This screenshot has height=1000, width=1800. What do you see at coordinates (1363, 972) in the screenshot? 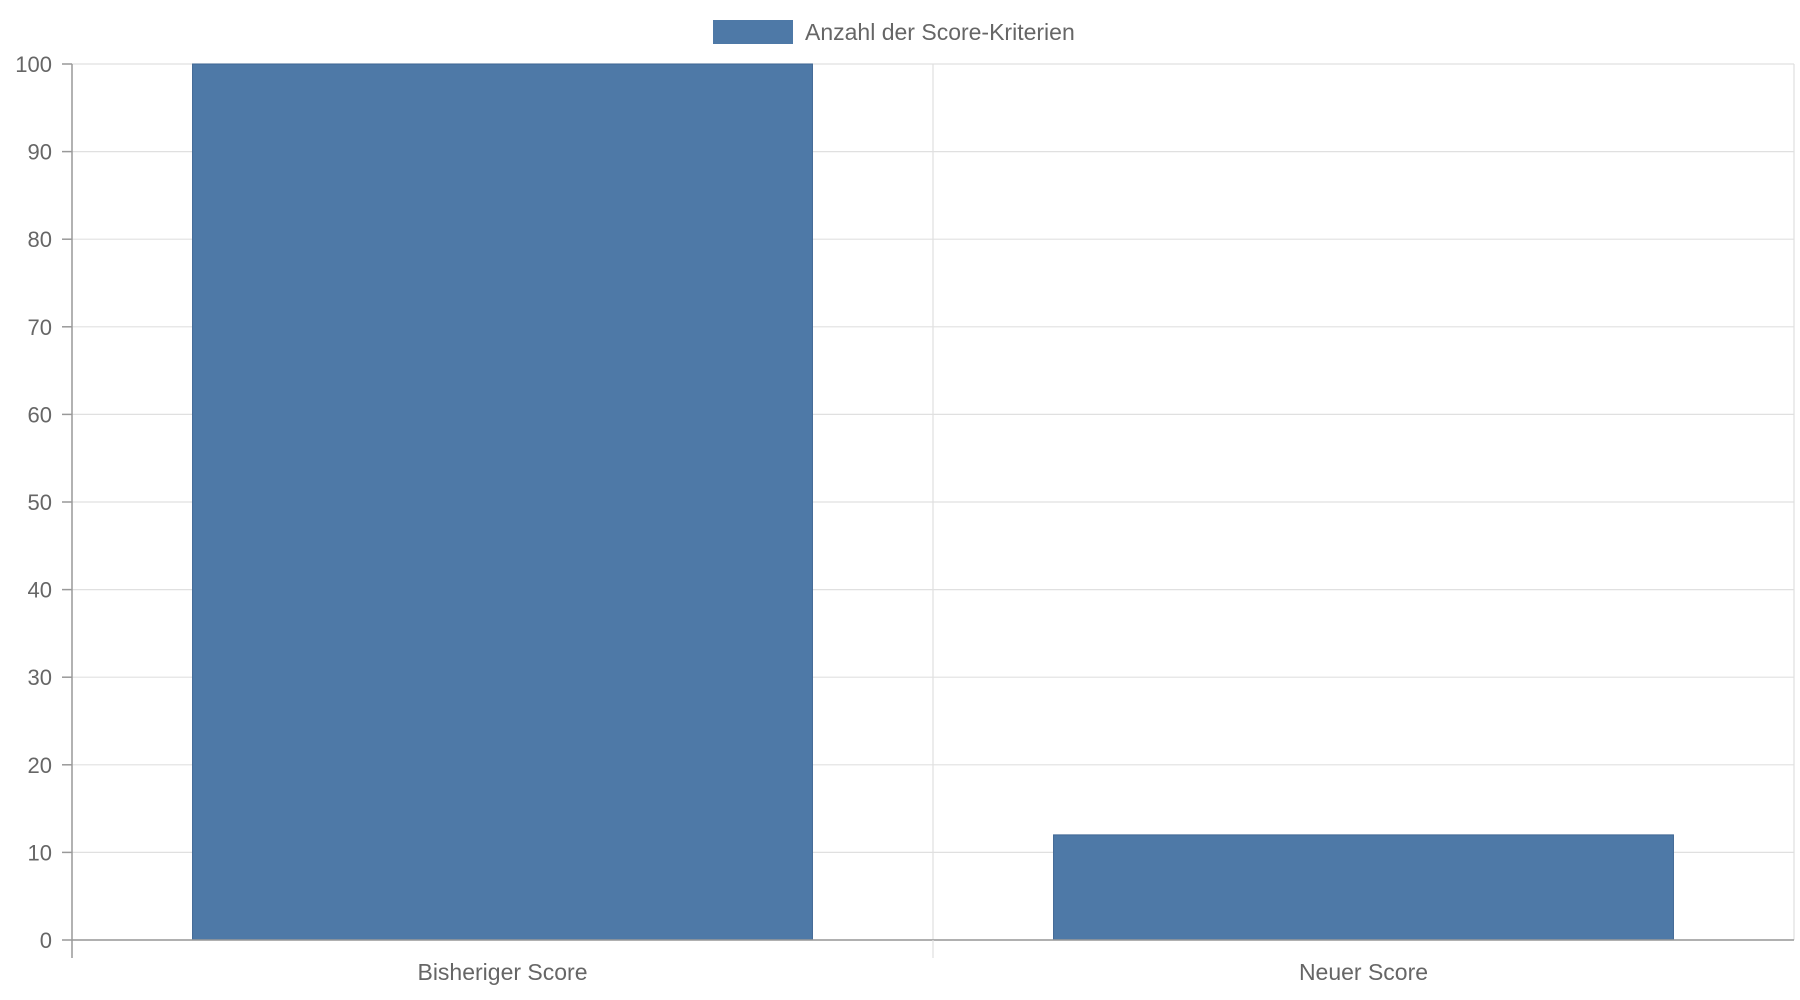
I see `x-category-label: Neuer Score` at bounding box center [1363, 972].